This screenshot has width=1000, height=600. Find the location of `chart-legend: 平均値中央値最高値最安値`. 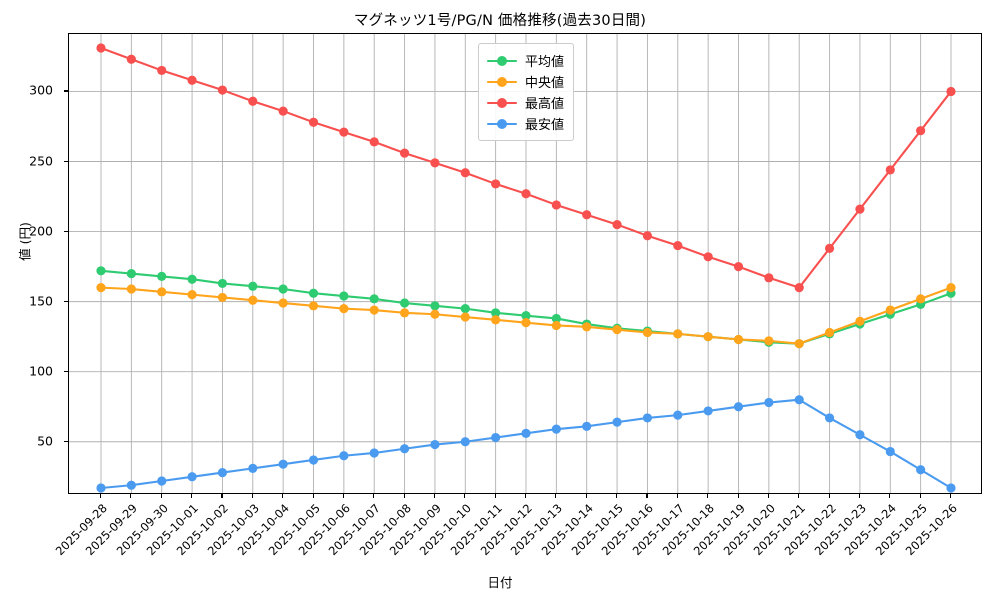

chart-legend: 平均値中央値最高値最安値 is located at coordinates (526, 92).